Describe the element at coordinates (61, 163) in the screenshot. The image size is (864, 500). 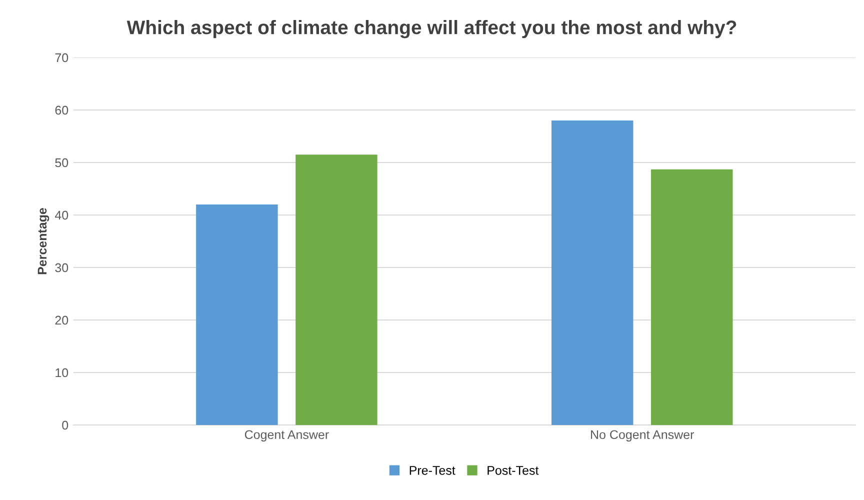
I see `y-tick-label: 50` at that location.